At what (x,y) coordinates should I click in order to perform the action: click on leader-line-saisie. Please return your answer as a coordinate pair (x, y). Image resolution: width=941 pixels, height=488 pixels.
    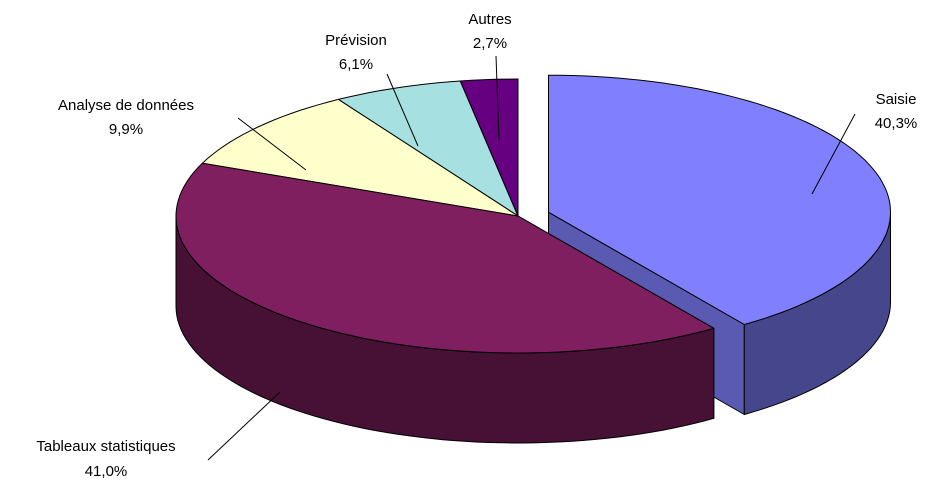
    Looking at the image, I should click on (833, 154).